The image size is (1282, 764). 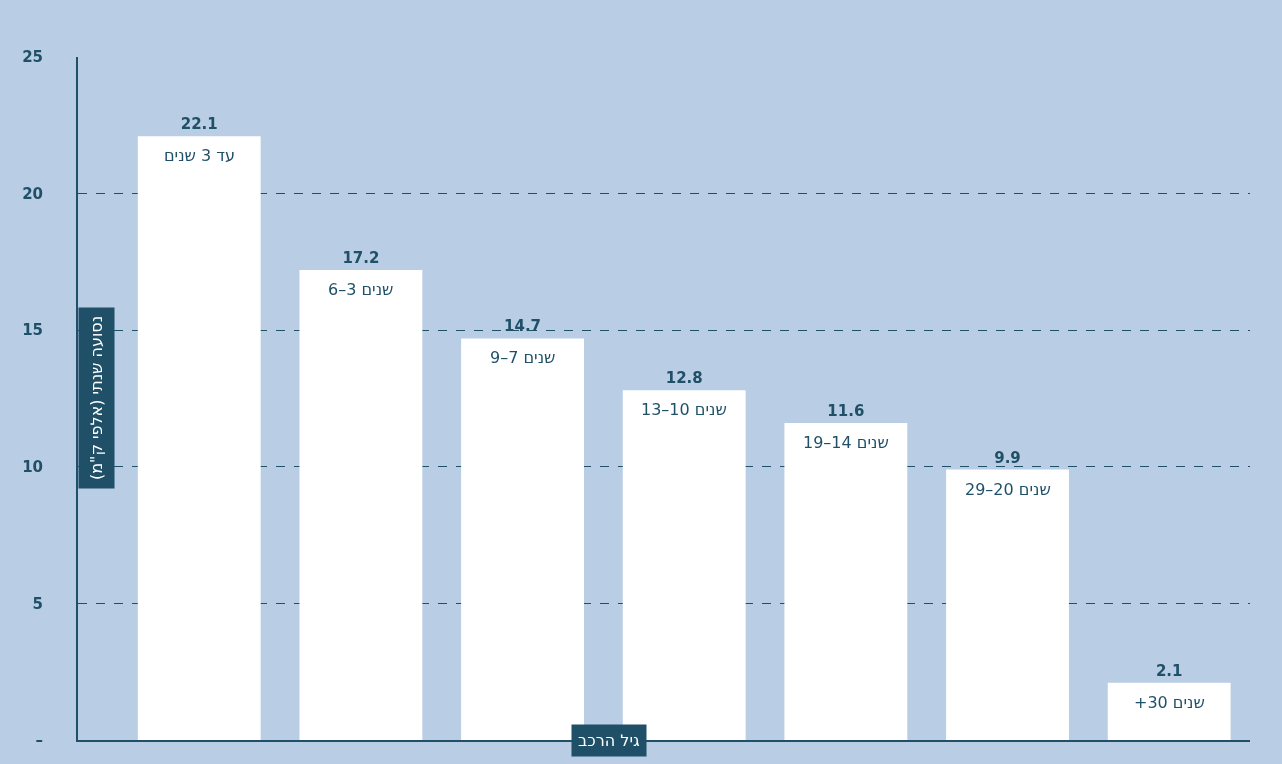 What do you see at coordinates (200, 155) in the screenshot?
I see `x-tick-label: עד 3 שנים` at bounding box center [200, 155].